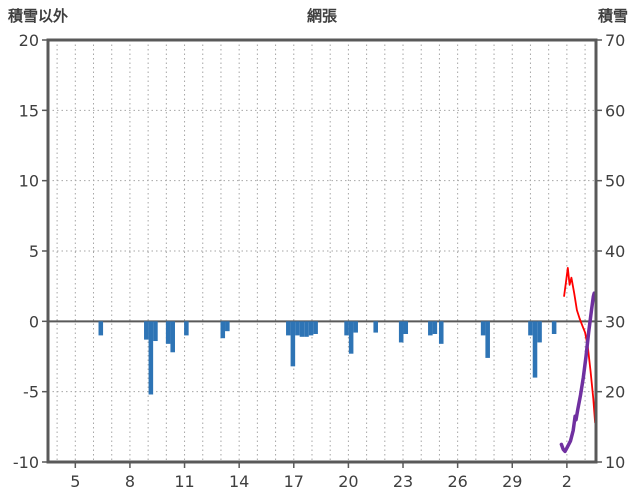 This screenshot has height=501, width=636. Describe the element at coordinates (615, 462) in the screenshot. I see `y-right-tick-label: 10` at that location.